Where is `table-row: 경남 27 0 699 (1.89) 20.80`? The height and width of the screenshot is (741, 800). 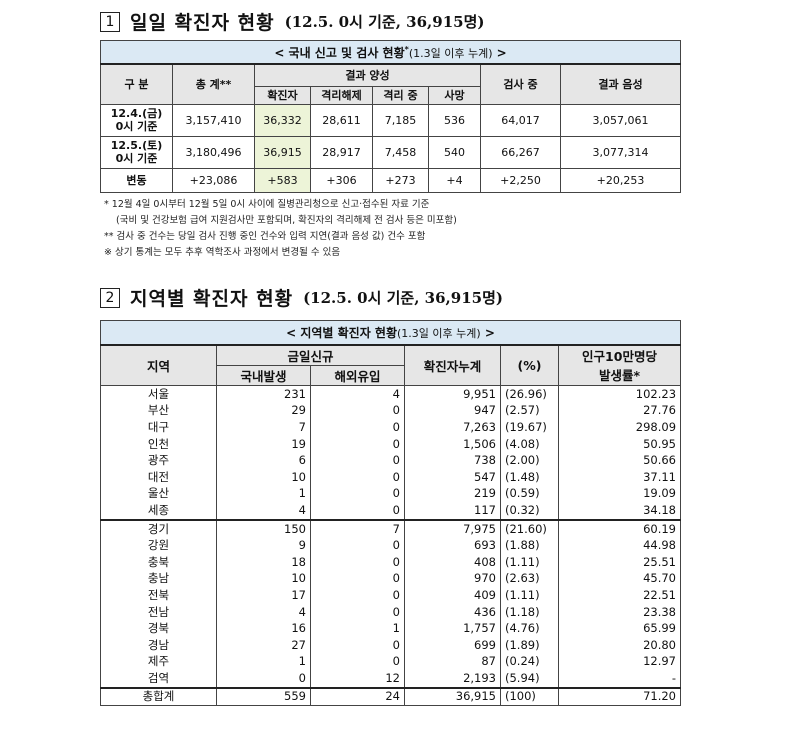
table-row: 경남 27 0 699 (1.89) 20.80 is located at coordinates (391, 645).